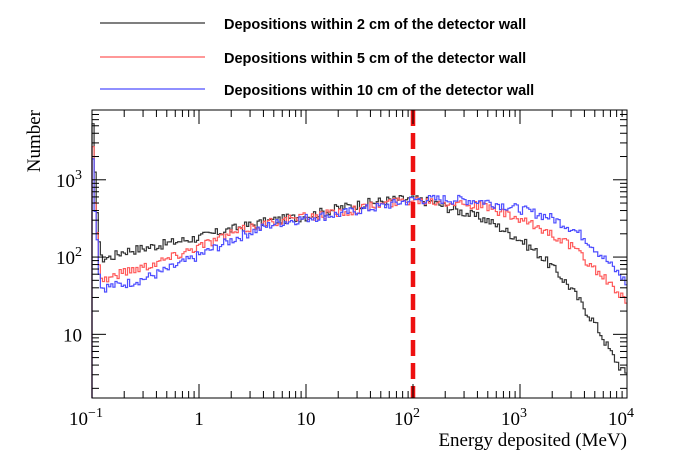  What do you see at coordinates (199, 419) in the screenshot?
I see `x-tick-label: 1` at bounding box center [199, 419].